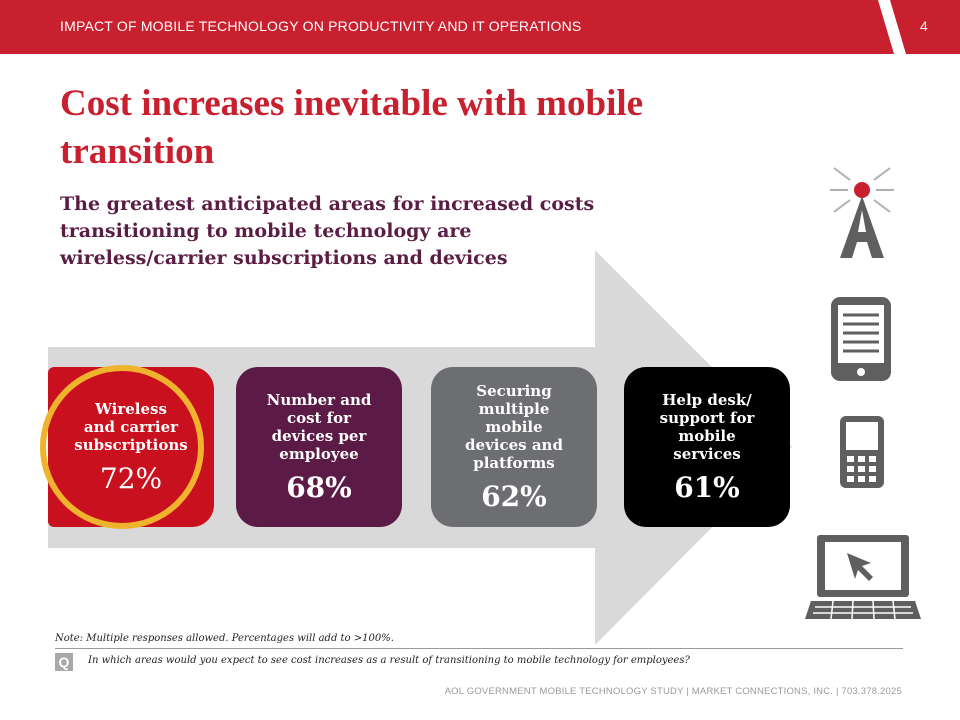 This screenshot has height=720, width=960. Describe the element at coordinates (319, 426) in the screenshot. I see `chart-card-label: Number and cost for devices per employee` at that location.